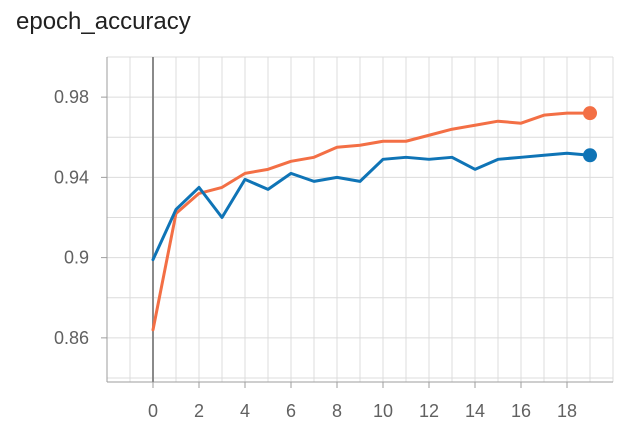 This screenshot has height=429, width=638. I want to click on x-tick-label: 0, so click(153, 411).